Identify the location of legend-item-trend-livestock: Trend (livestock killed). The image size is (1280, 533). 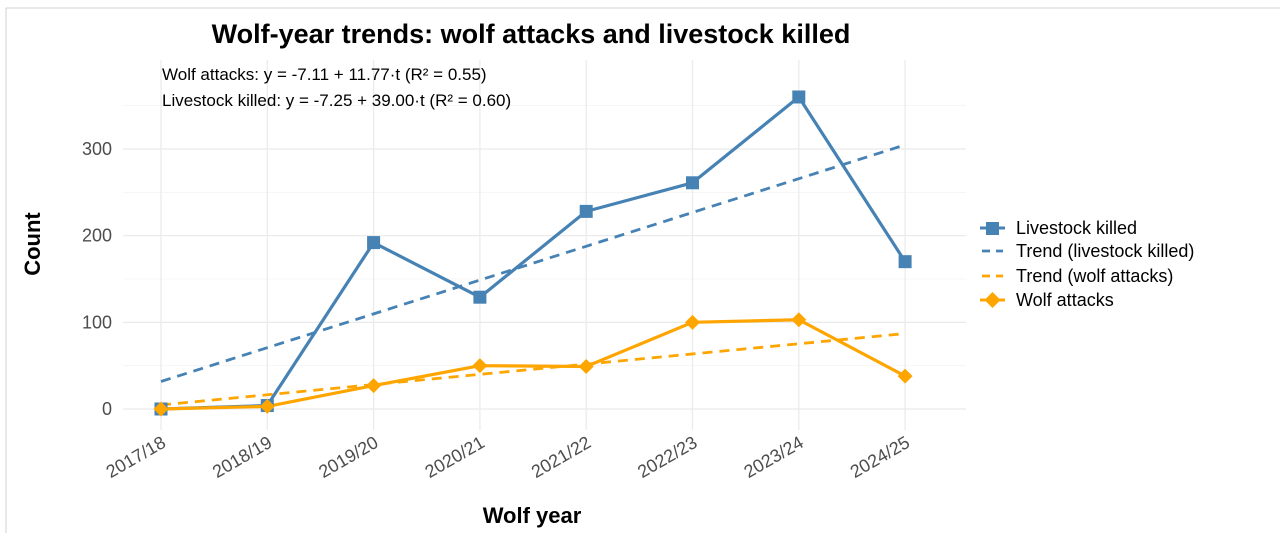
(1088, 251).